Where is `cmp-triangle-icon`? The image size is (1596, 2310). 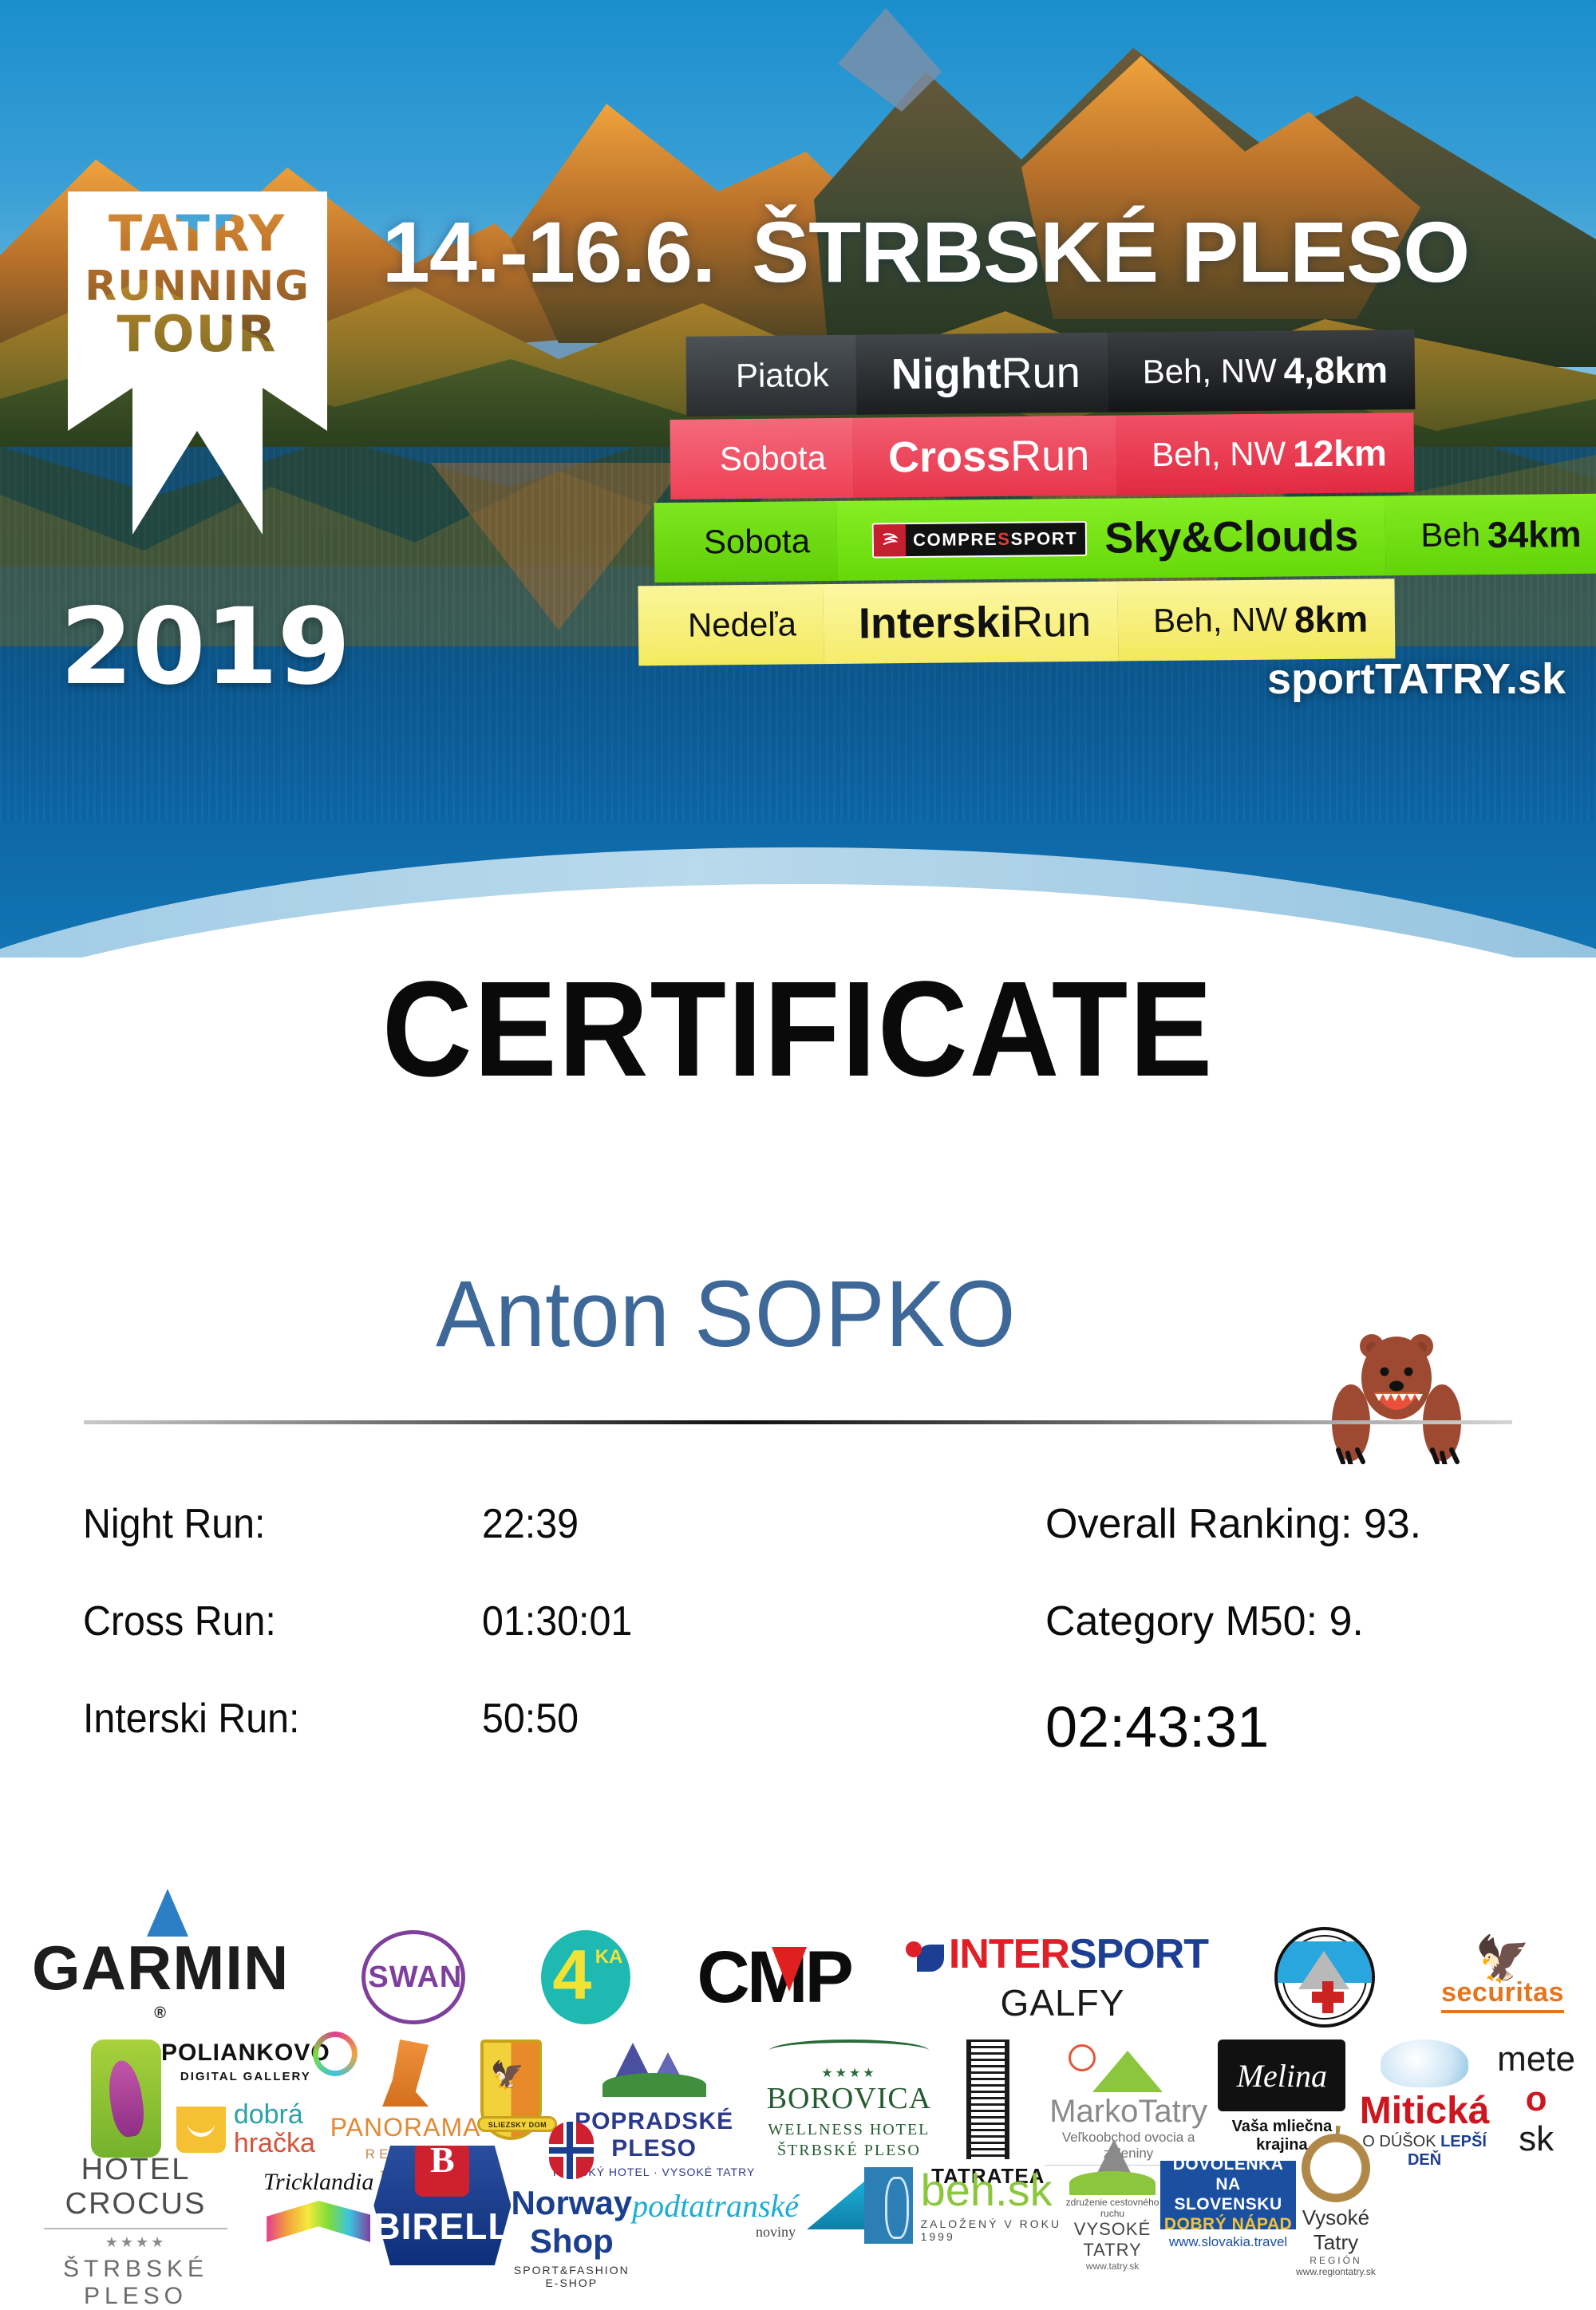 cmp-triangle-icon is located at coordinates (790, 1969).